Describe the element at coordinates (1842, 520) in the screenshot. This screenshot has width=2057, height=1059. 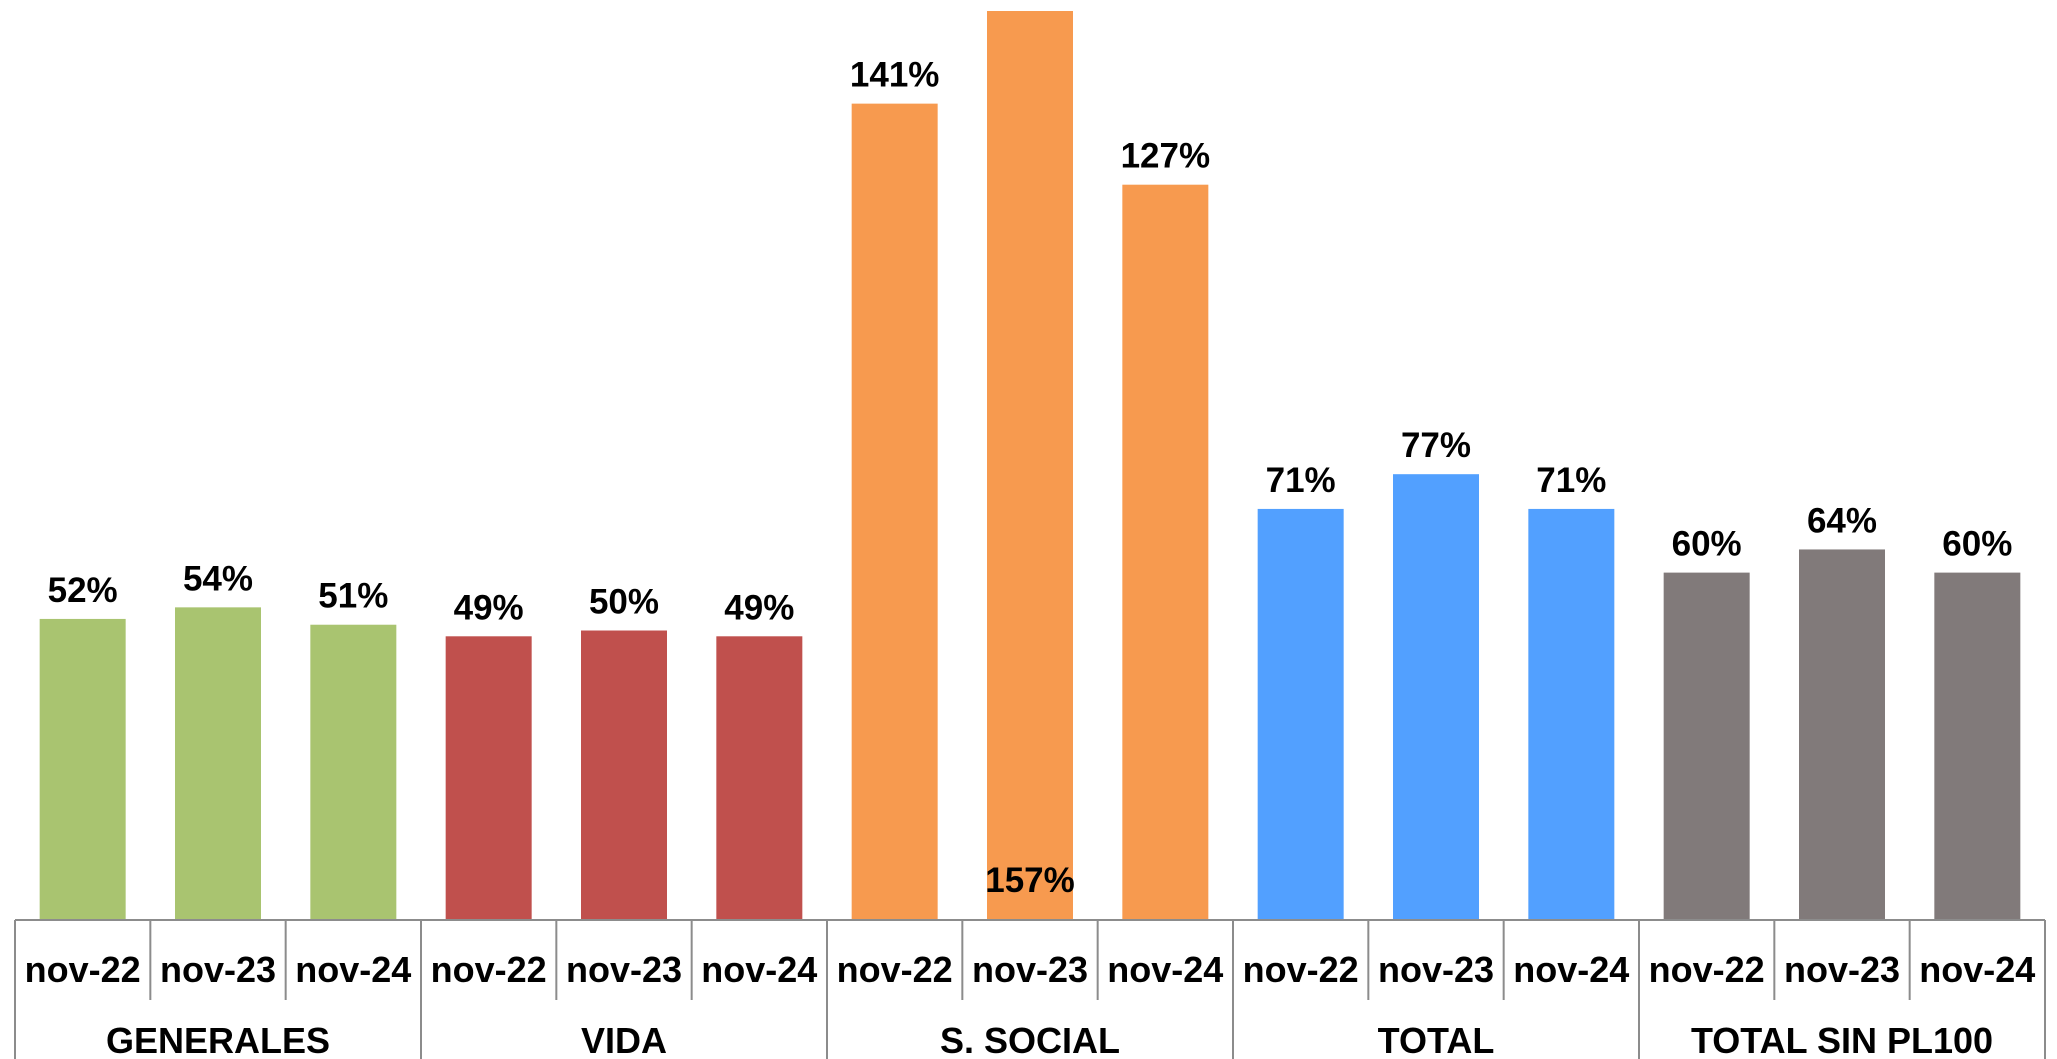
I see `data-label: 64%` at that location.